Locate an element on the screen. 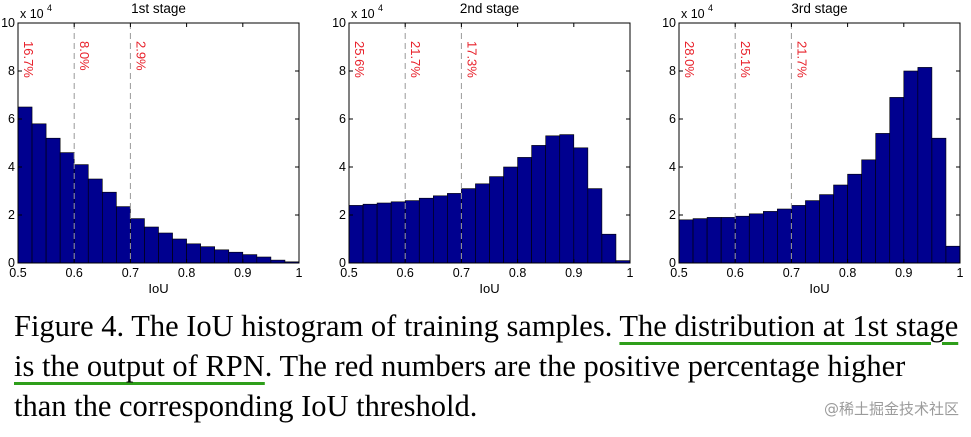 Image resolution: width=971 pixels, height=437 pixels. x-tick-label: 0.8 is located at coordinates (186, 273).